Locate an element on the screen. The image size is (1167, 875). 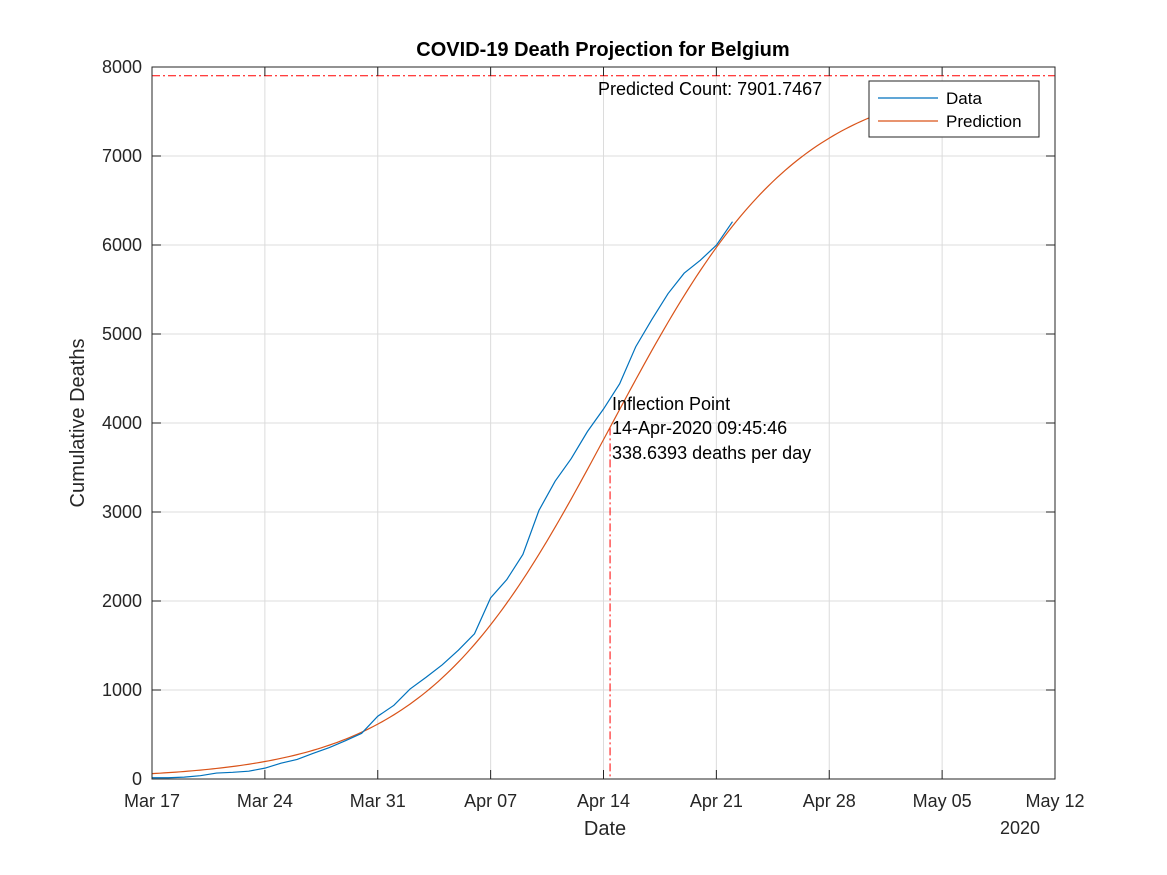
x-tick-label: Apr 07 is located at coordinates (490, 801).